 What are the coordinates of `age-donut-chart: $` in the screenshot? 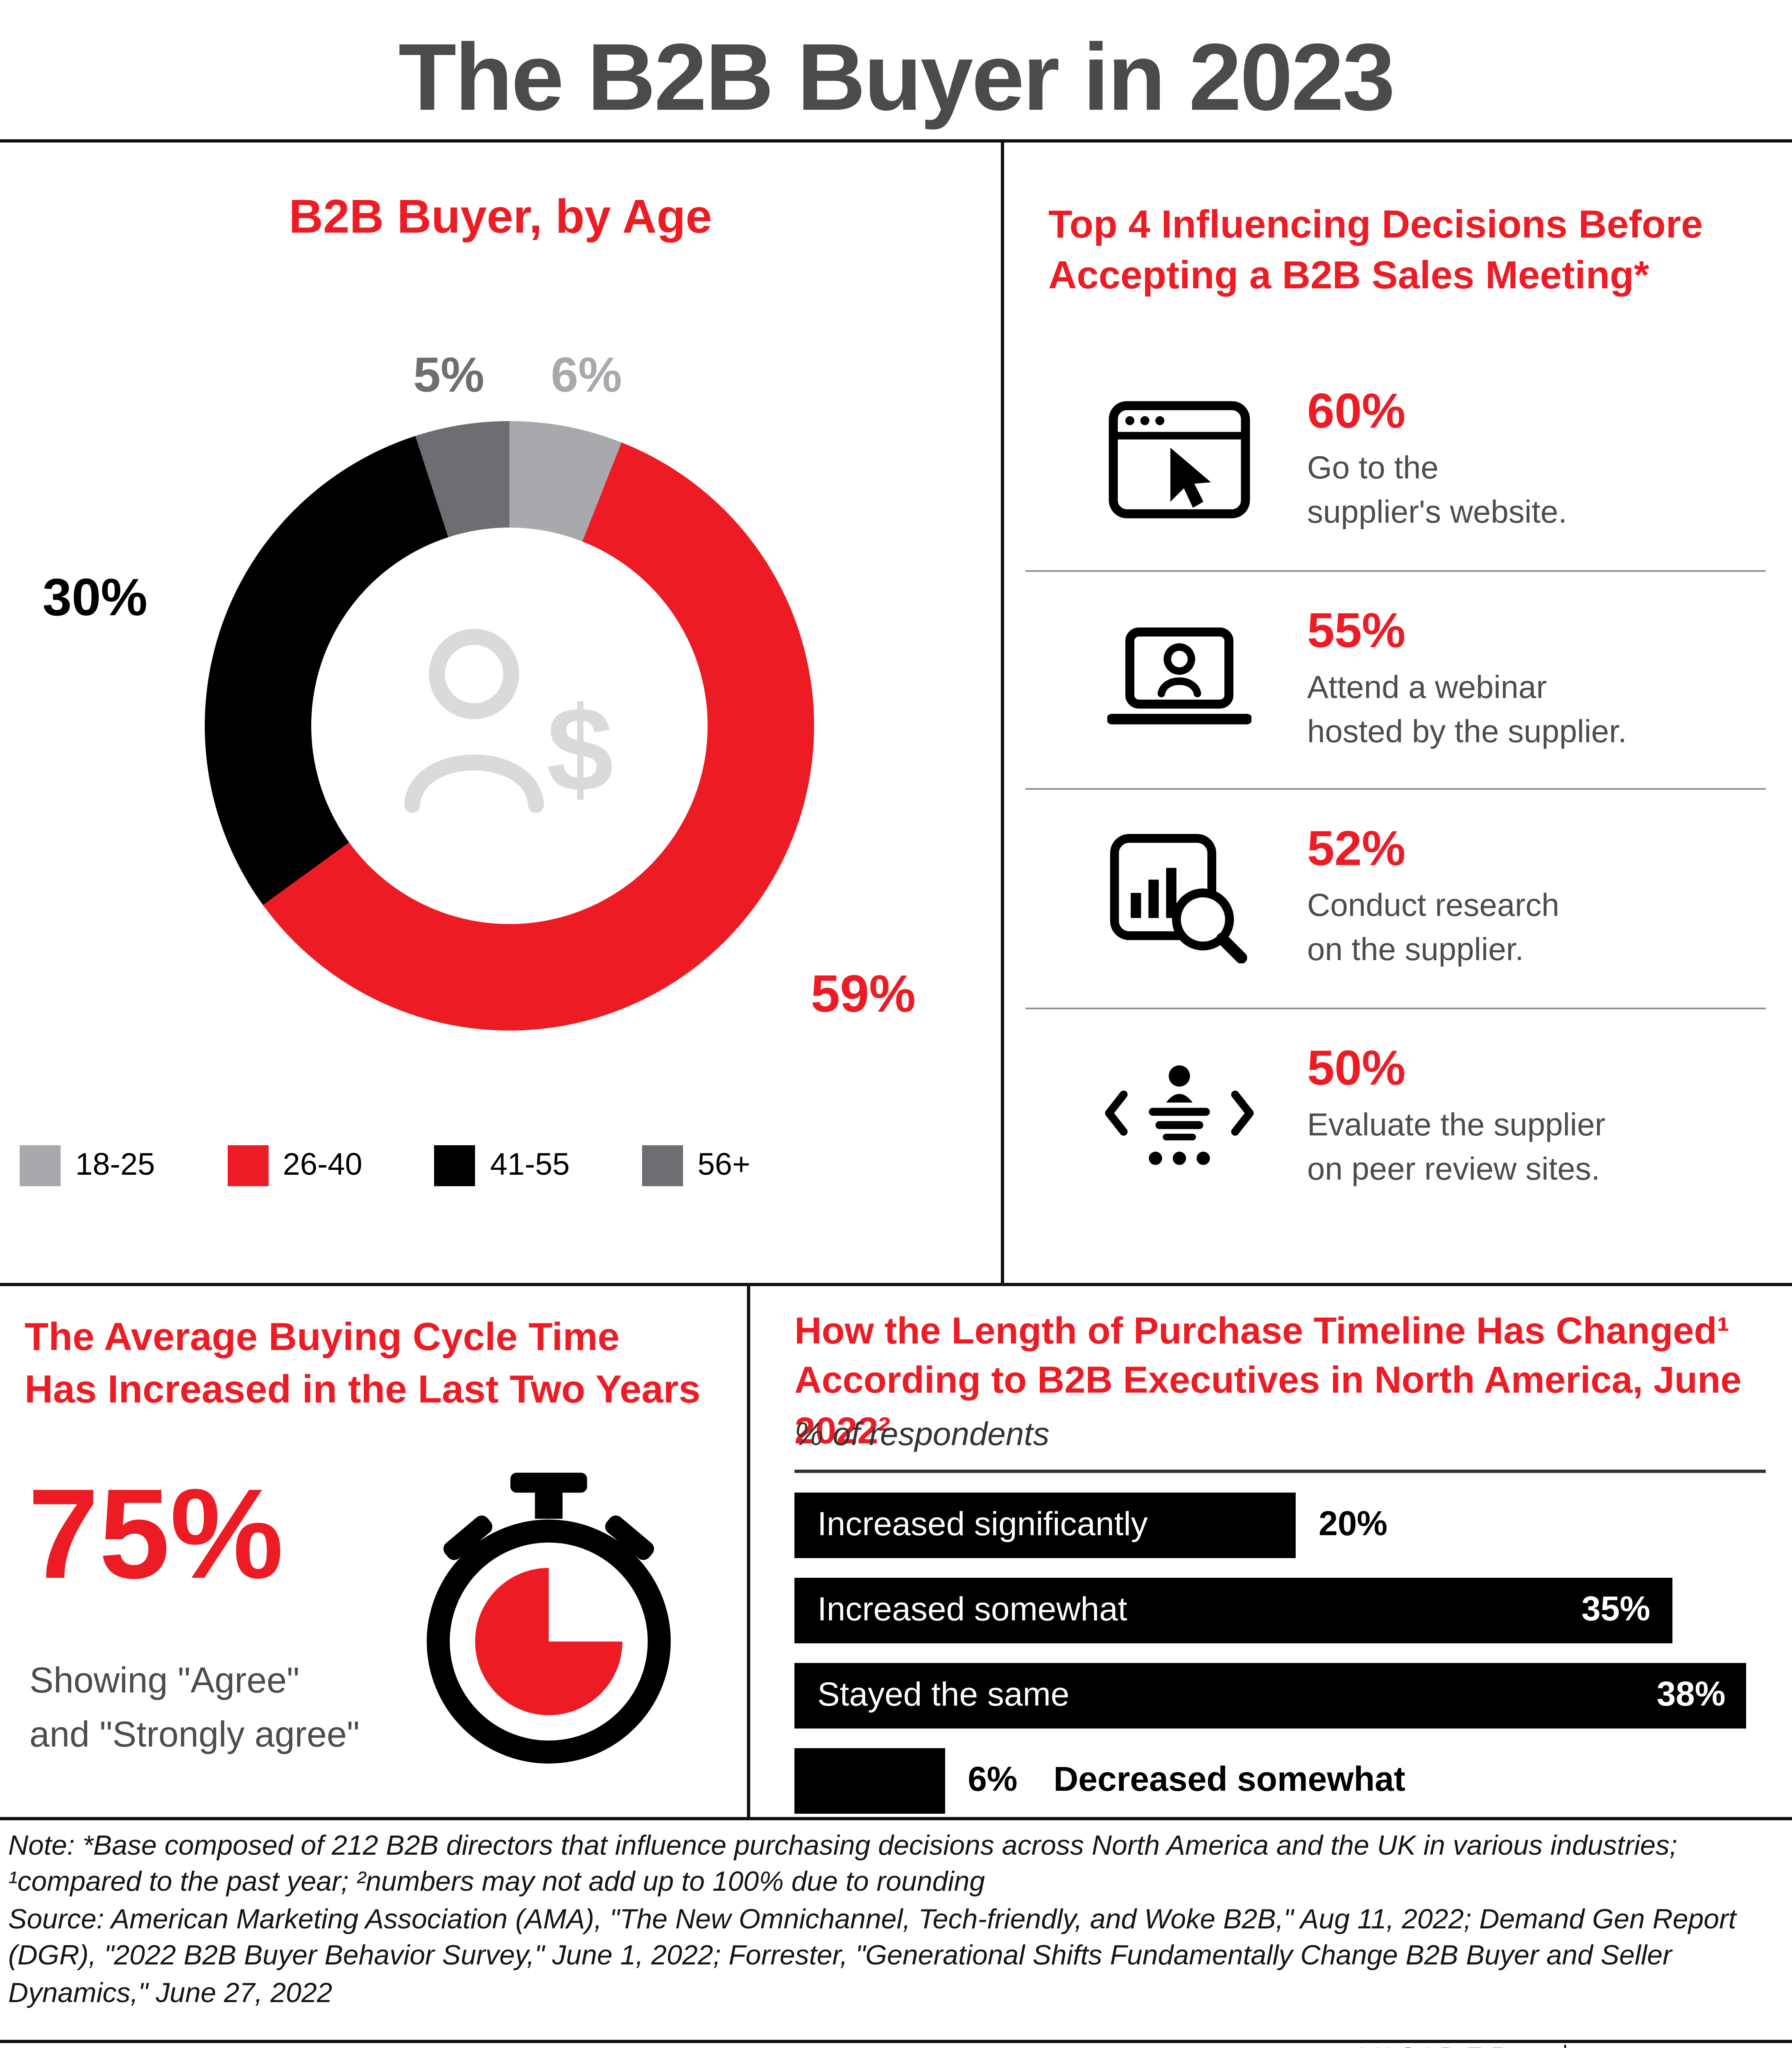 It's located at (509, 726).